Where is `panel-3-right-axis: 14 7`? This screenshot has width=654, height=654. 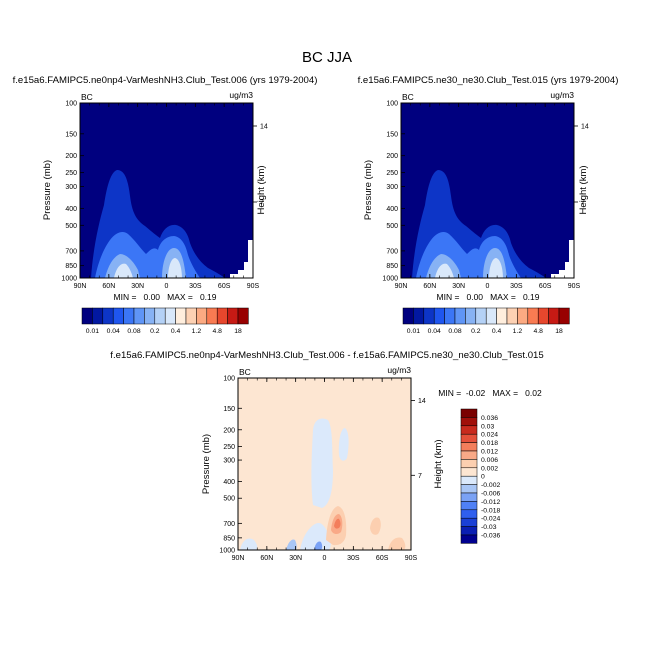 panel-3-right-axis: 14 7 is located at coordinates (418, 439).